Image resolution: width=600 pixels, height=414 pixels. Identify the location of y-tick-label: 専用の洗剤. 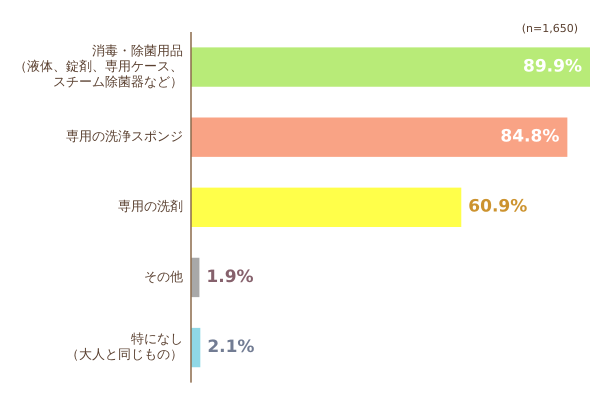
(150, 207).